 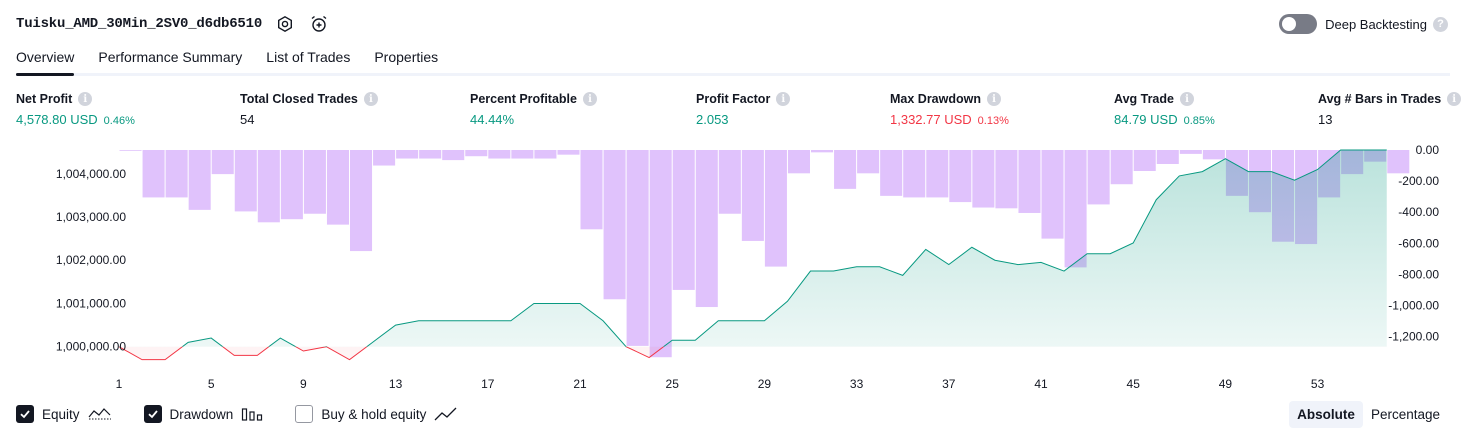 I want to click on right-tick-label: 0.00, so click(x=1428, y=150).